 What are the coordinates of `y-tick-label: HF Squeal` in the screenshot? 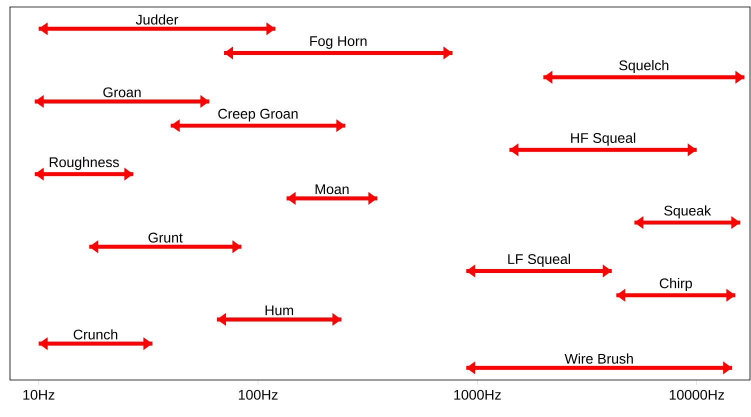 It's located at (603, 139).